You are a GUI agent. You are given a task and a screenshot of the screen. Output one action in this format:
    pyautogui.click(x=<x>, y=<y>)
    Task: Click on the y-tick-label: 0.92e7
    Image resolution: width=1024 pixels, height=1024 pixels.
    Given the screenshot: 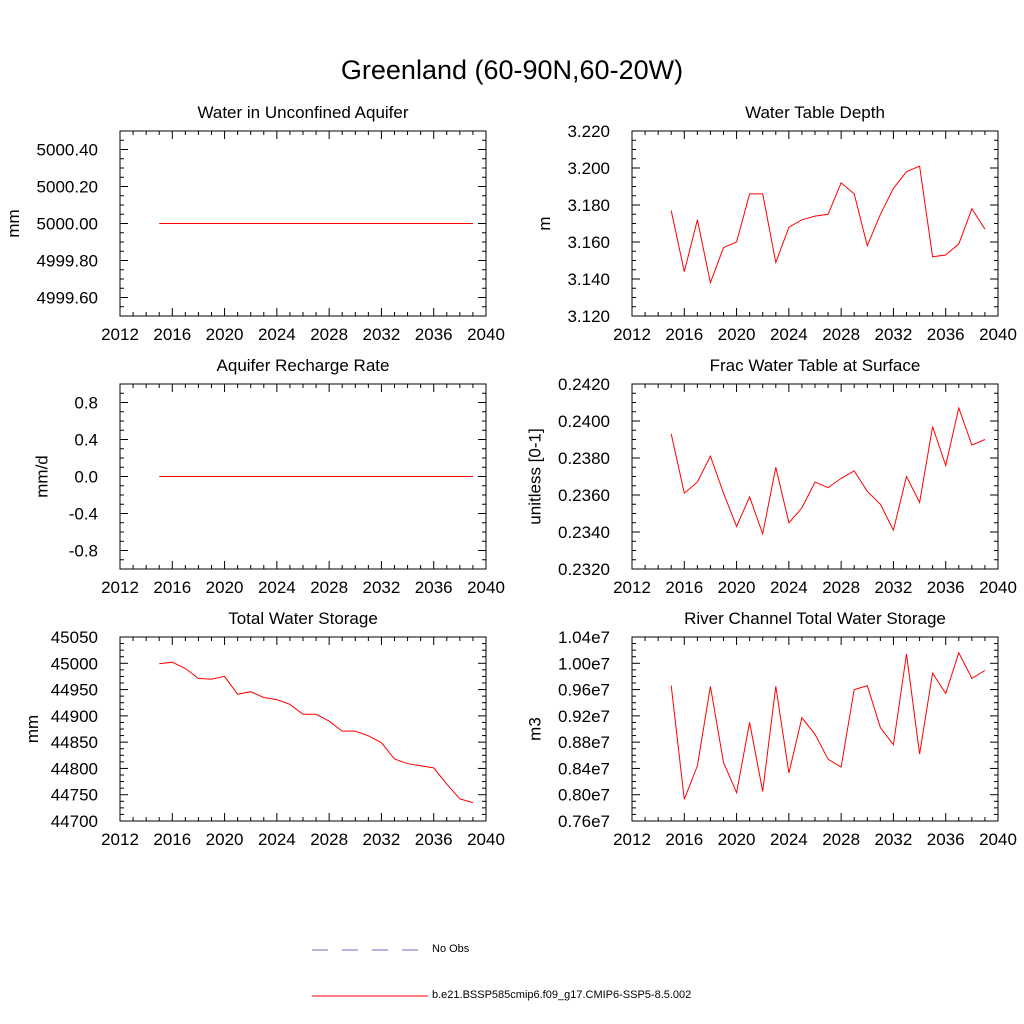 What is the action you would take?
    pyautogui.click(x=584, y=716)
    